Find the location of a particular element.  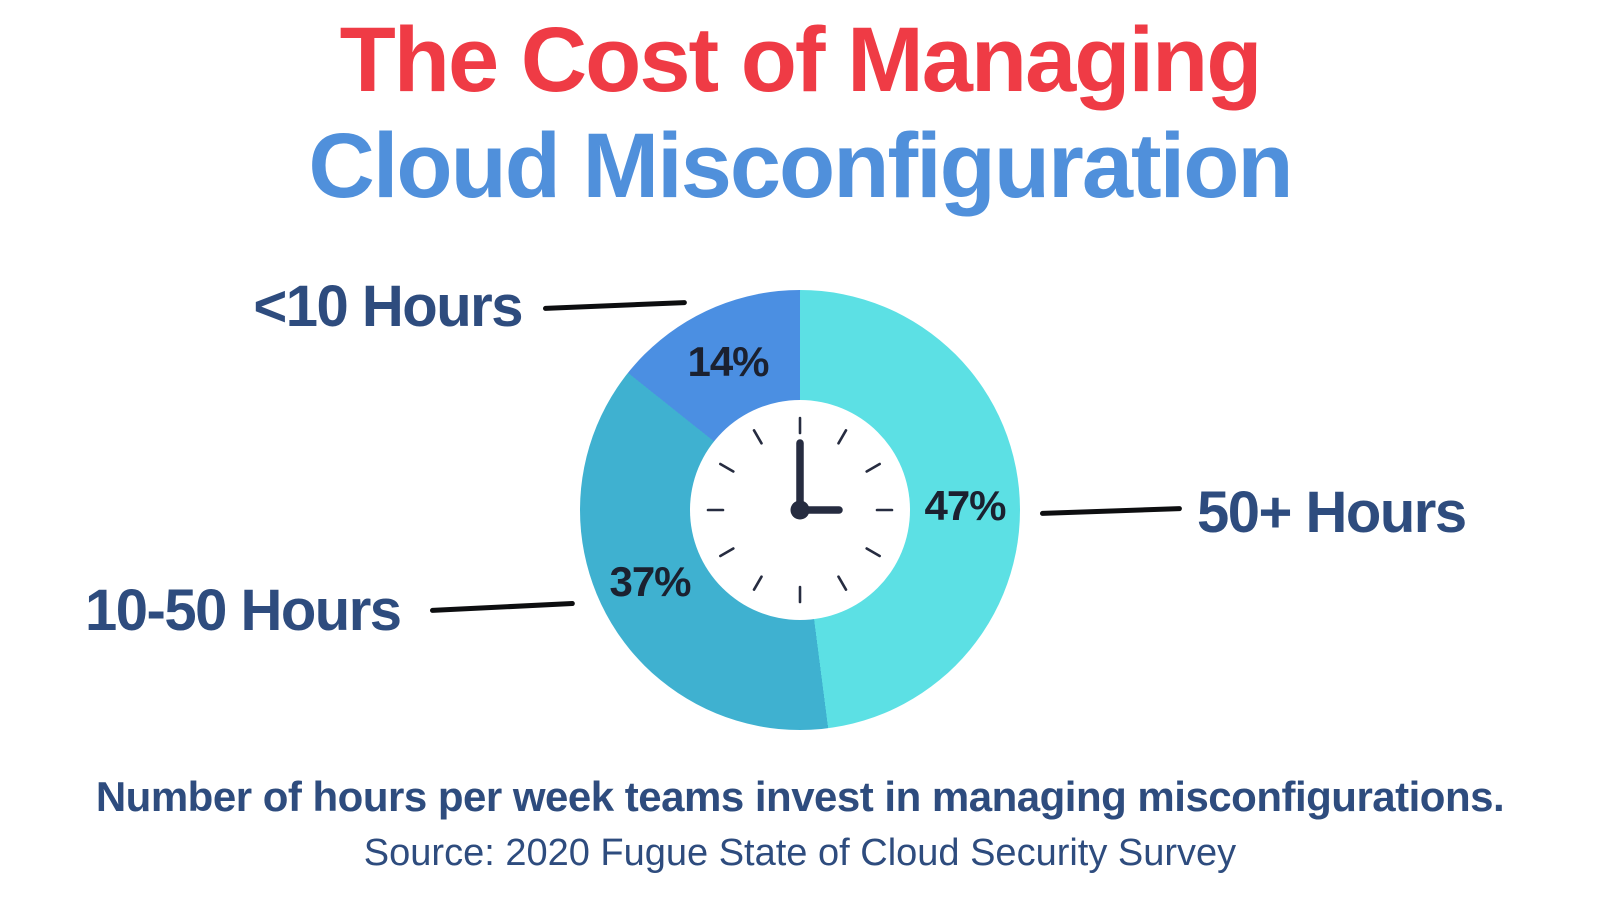

donut-chart is located at coordinates (800, 510).